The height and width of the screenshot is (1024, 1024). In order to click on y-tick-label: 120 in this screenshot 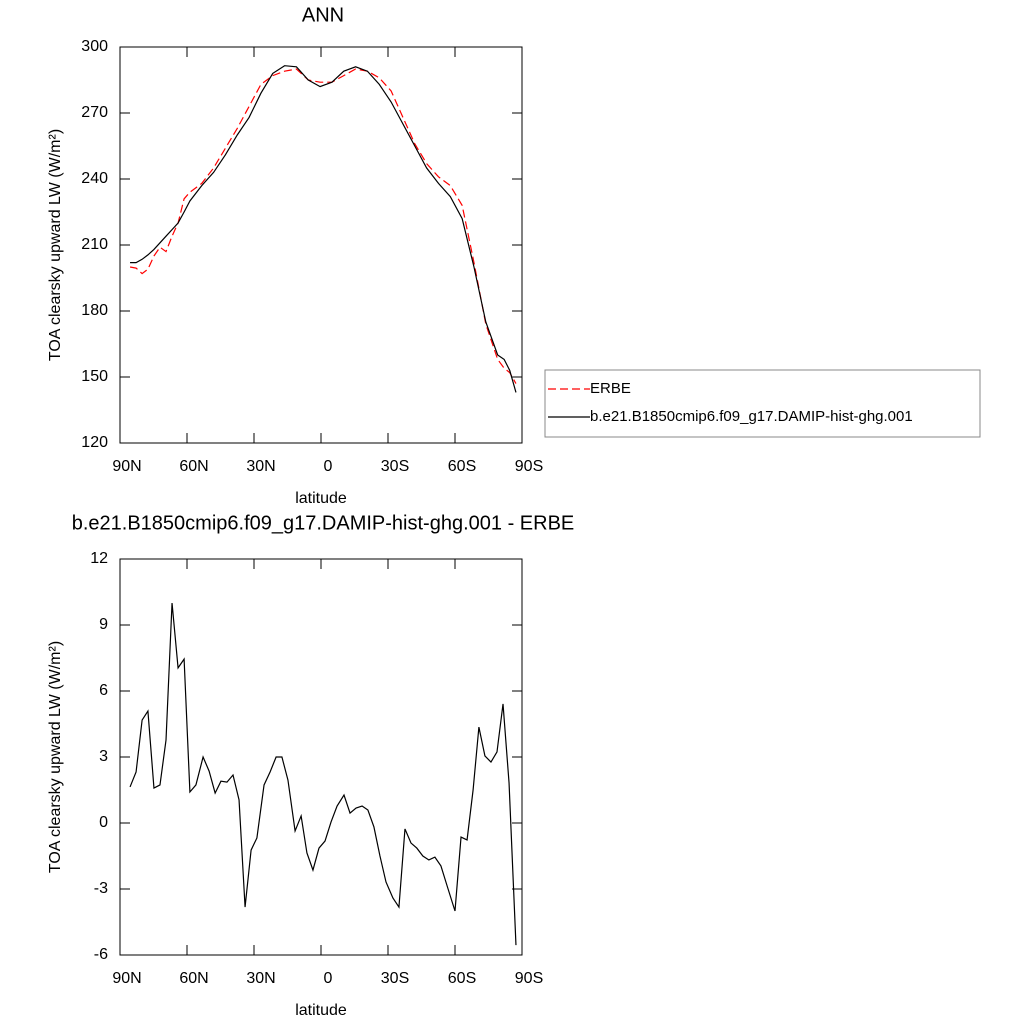, I will do `click(94, 442)`.